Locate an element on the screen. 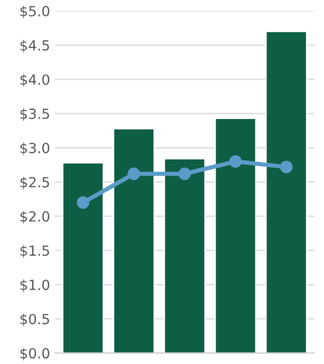 The height and width of the screenshot is (364, 324). y-tick-label: $4.5 is located at coordinates (35, 46).